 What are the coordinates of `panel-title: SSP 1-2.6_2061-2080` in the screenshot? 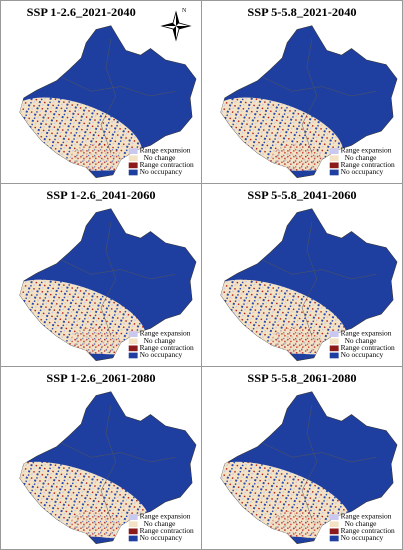 It's located at (100, 378).